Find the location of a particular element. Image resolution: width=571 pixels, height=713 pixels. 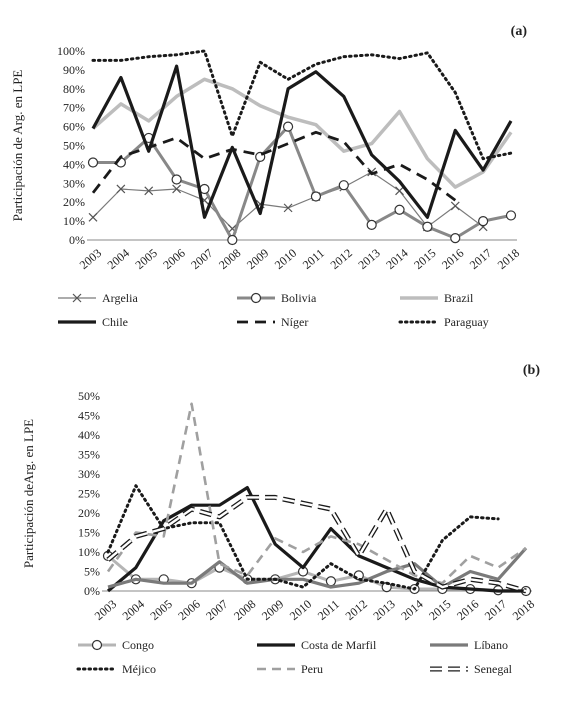

legend-label: Argelia is located at coordinates (120, 298).